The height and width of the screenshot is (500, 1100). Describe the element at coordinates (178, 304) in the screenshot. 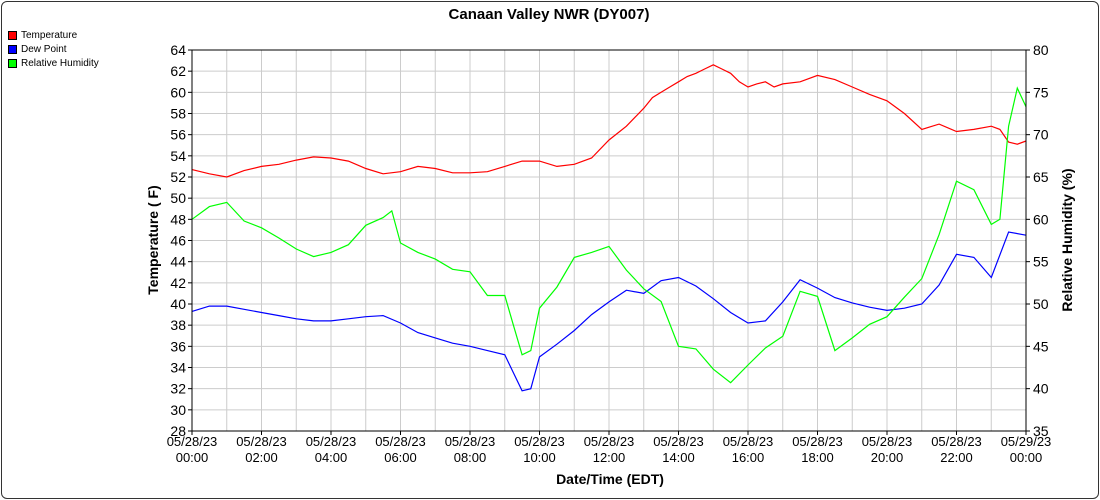

I see `y-tick-label: 40` at that location.